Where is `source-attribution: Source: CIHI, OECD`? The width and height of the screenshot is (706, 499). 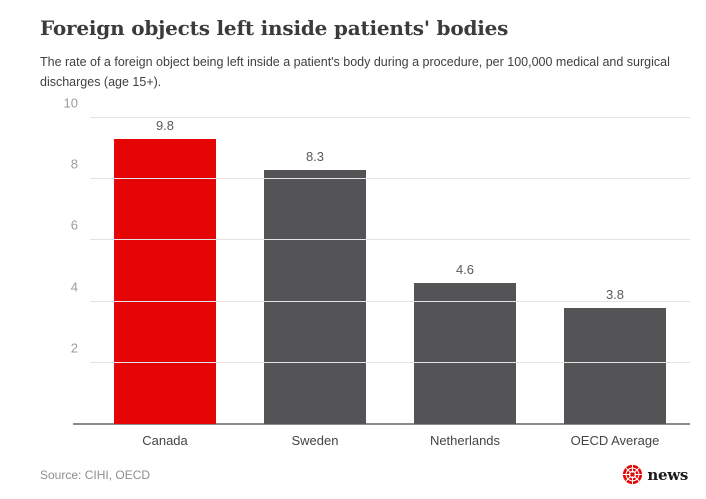 source-attribution: Source: CIHI, OECD is located at coordinates (95, 474).